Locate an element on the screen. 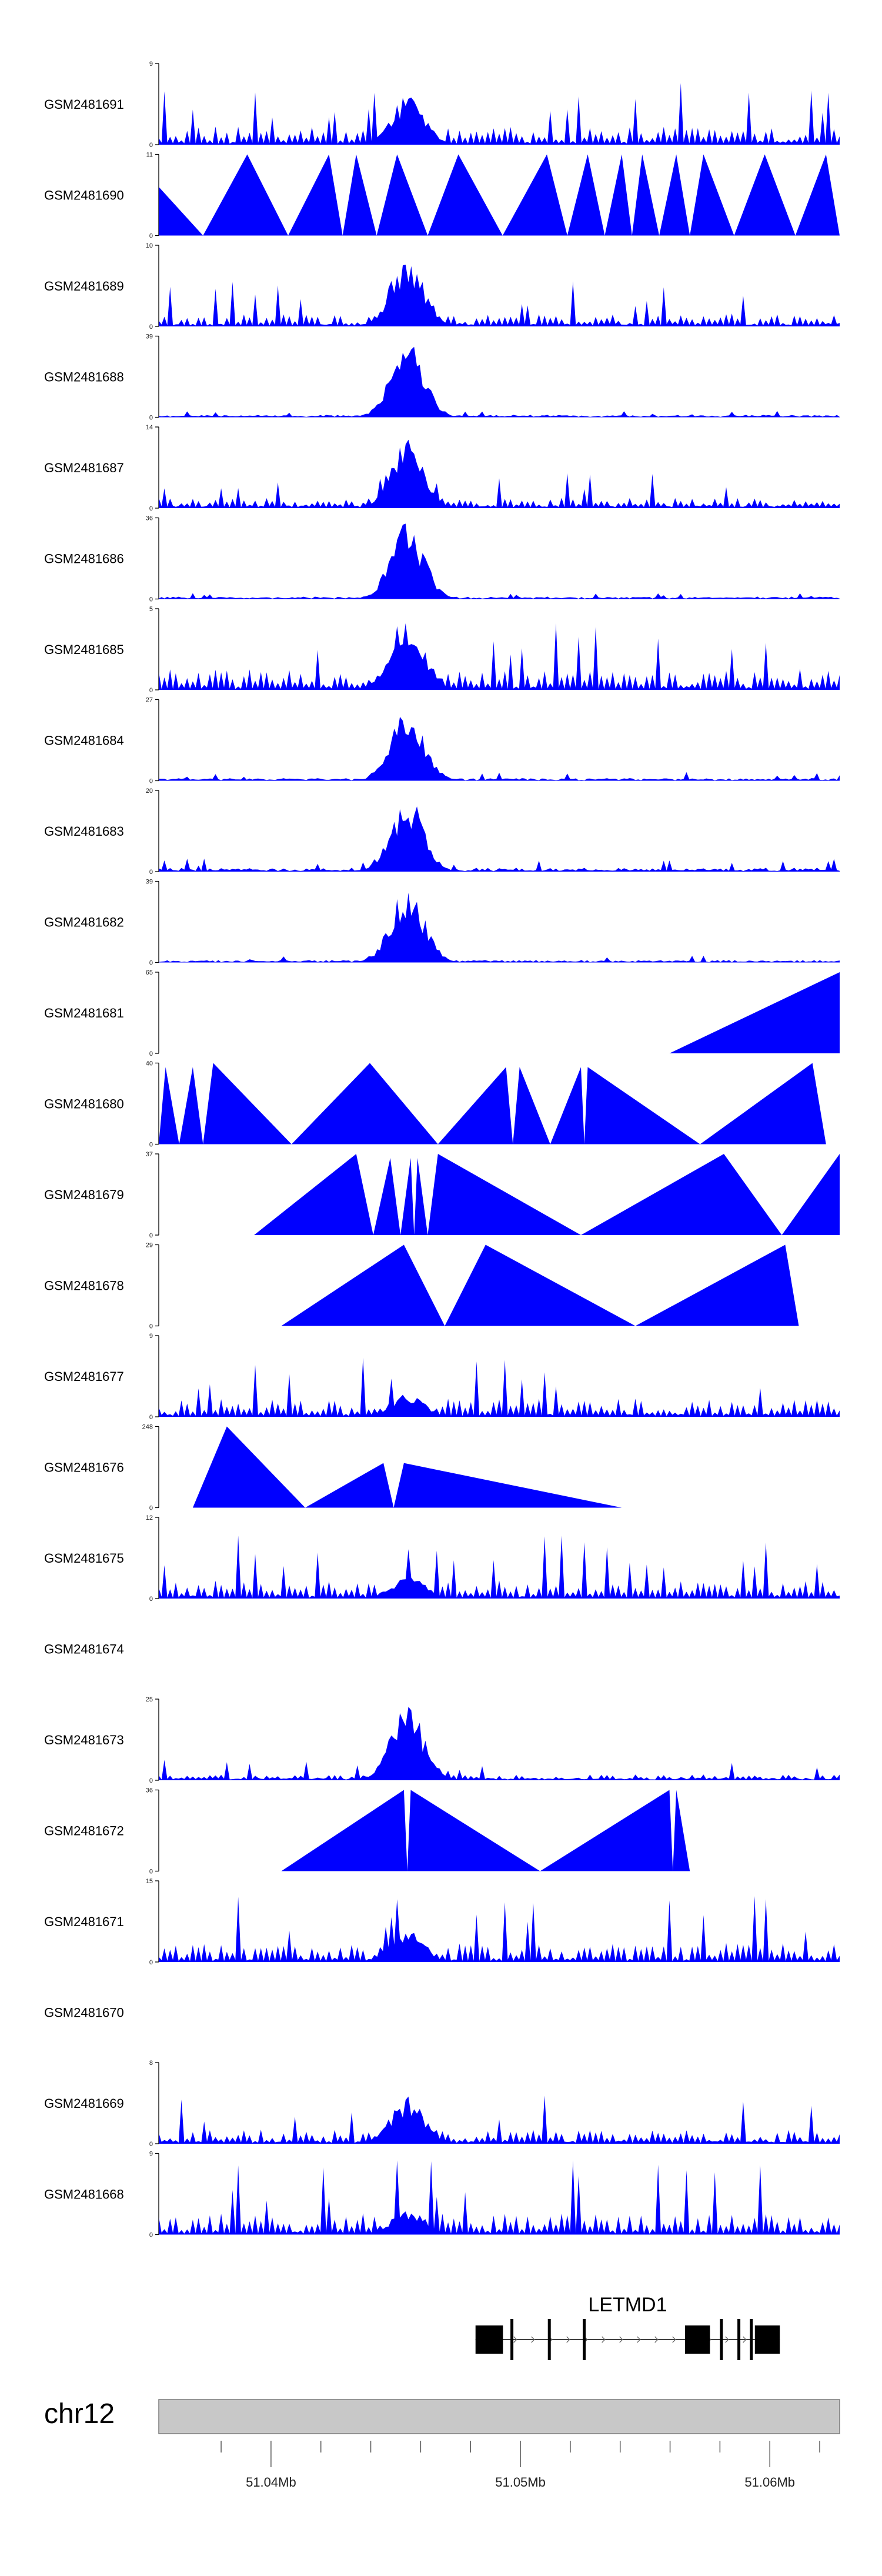 The height and width of the screenshot is (2576, 882). track-label: GSM2481686 is located at coordinates (84, 559).